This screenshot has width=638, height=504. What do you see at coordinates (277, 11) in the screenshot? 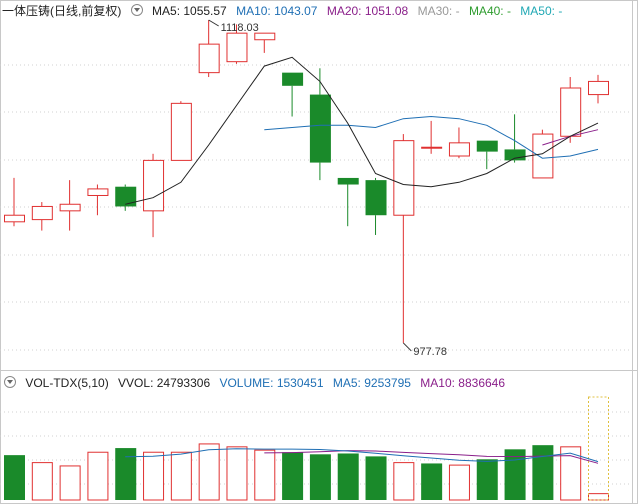
I see `ma10-legend: MA10: 1043.07` at bounding box center [277, 11].